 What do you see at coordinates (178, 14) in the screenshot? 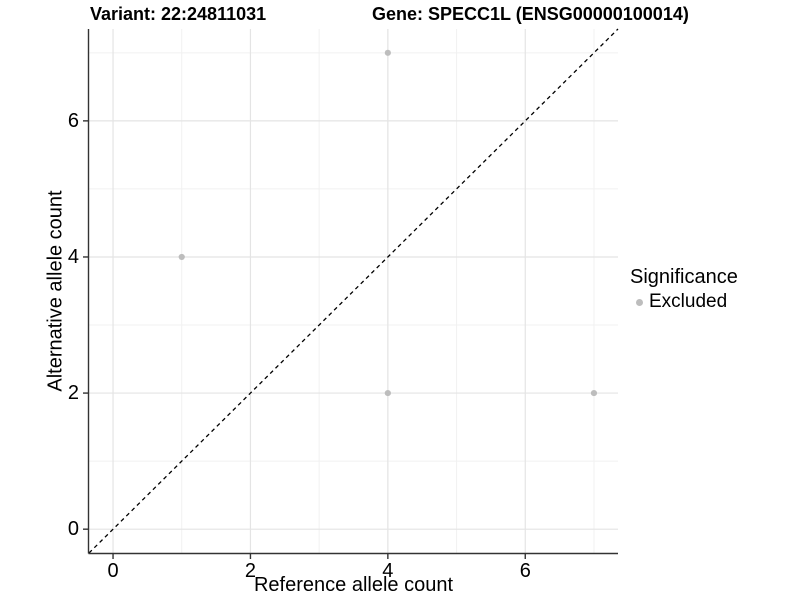
I see `variant-title: Variant: 22:24811031` at bounding box center [178, 14].